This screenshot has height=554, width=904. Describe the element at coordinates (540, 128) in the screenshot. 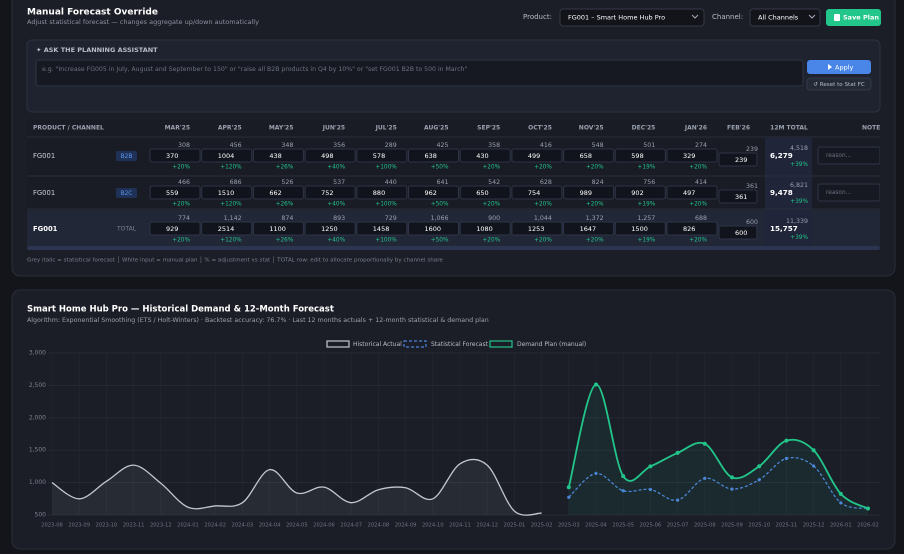

I see `column-header: OCT'25` at that location.